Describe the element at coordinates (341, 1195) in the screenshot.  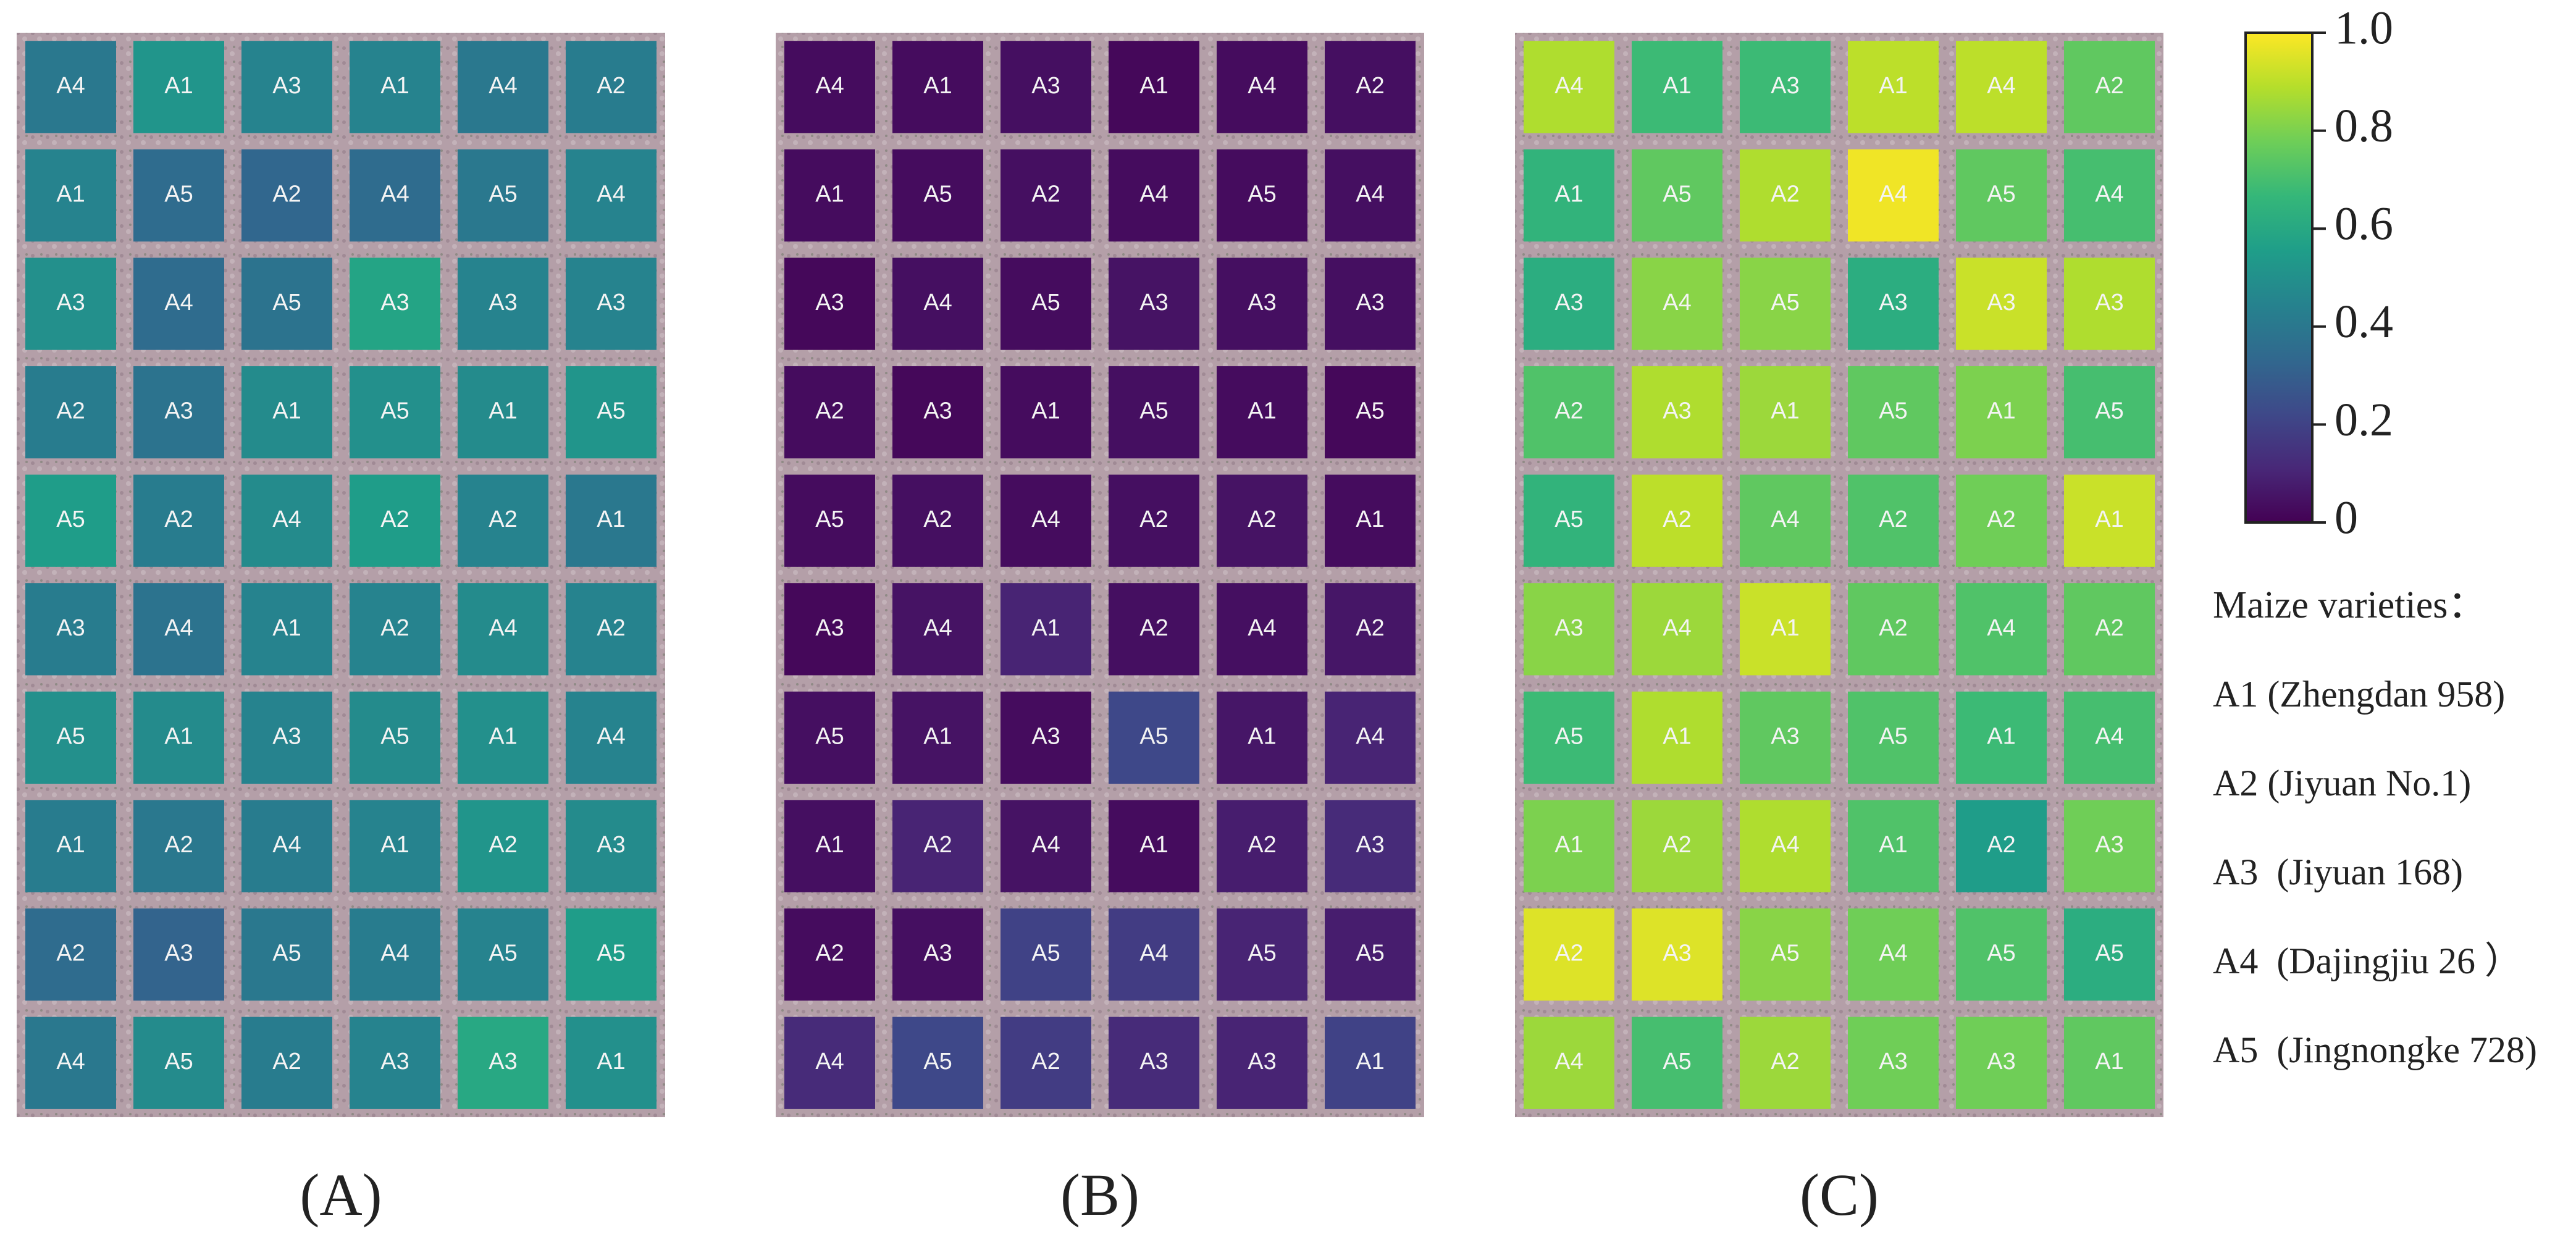
I see `panel-title: (A)` at that location.